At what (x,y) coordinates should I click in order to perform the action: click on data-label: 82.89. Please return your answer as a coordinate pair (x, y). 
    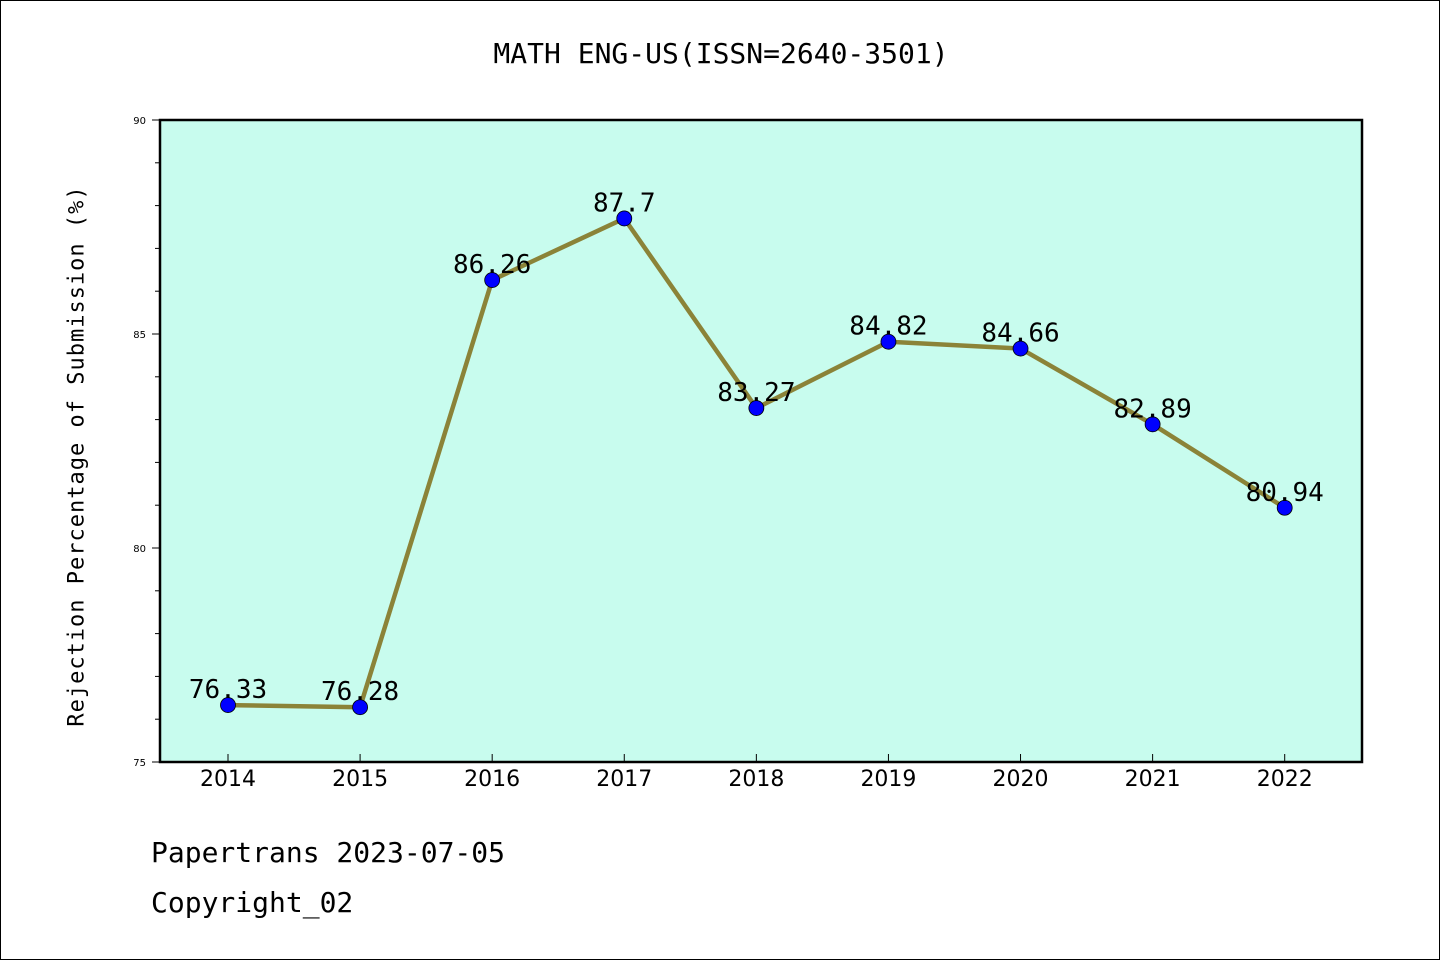
    Looking at the image, I should click on (1152, 409).